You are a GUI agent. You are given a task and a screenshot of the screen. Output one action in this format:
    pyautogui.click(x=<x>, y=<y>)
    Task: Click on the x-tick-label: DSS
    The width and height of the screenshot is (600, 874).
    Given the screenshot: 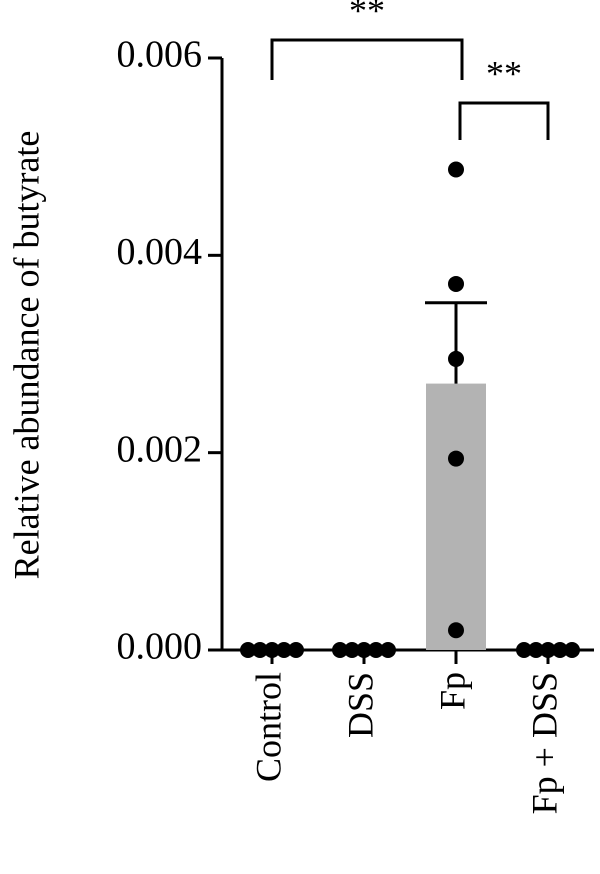 What is the action you would take?
    pyautogui.click(x=360, y=705)
    